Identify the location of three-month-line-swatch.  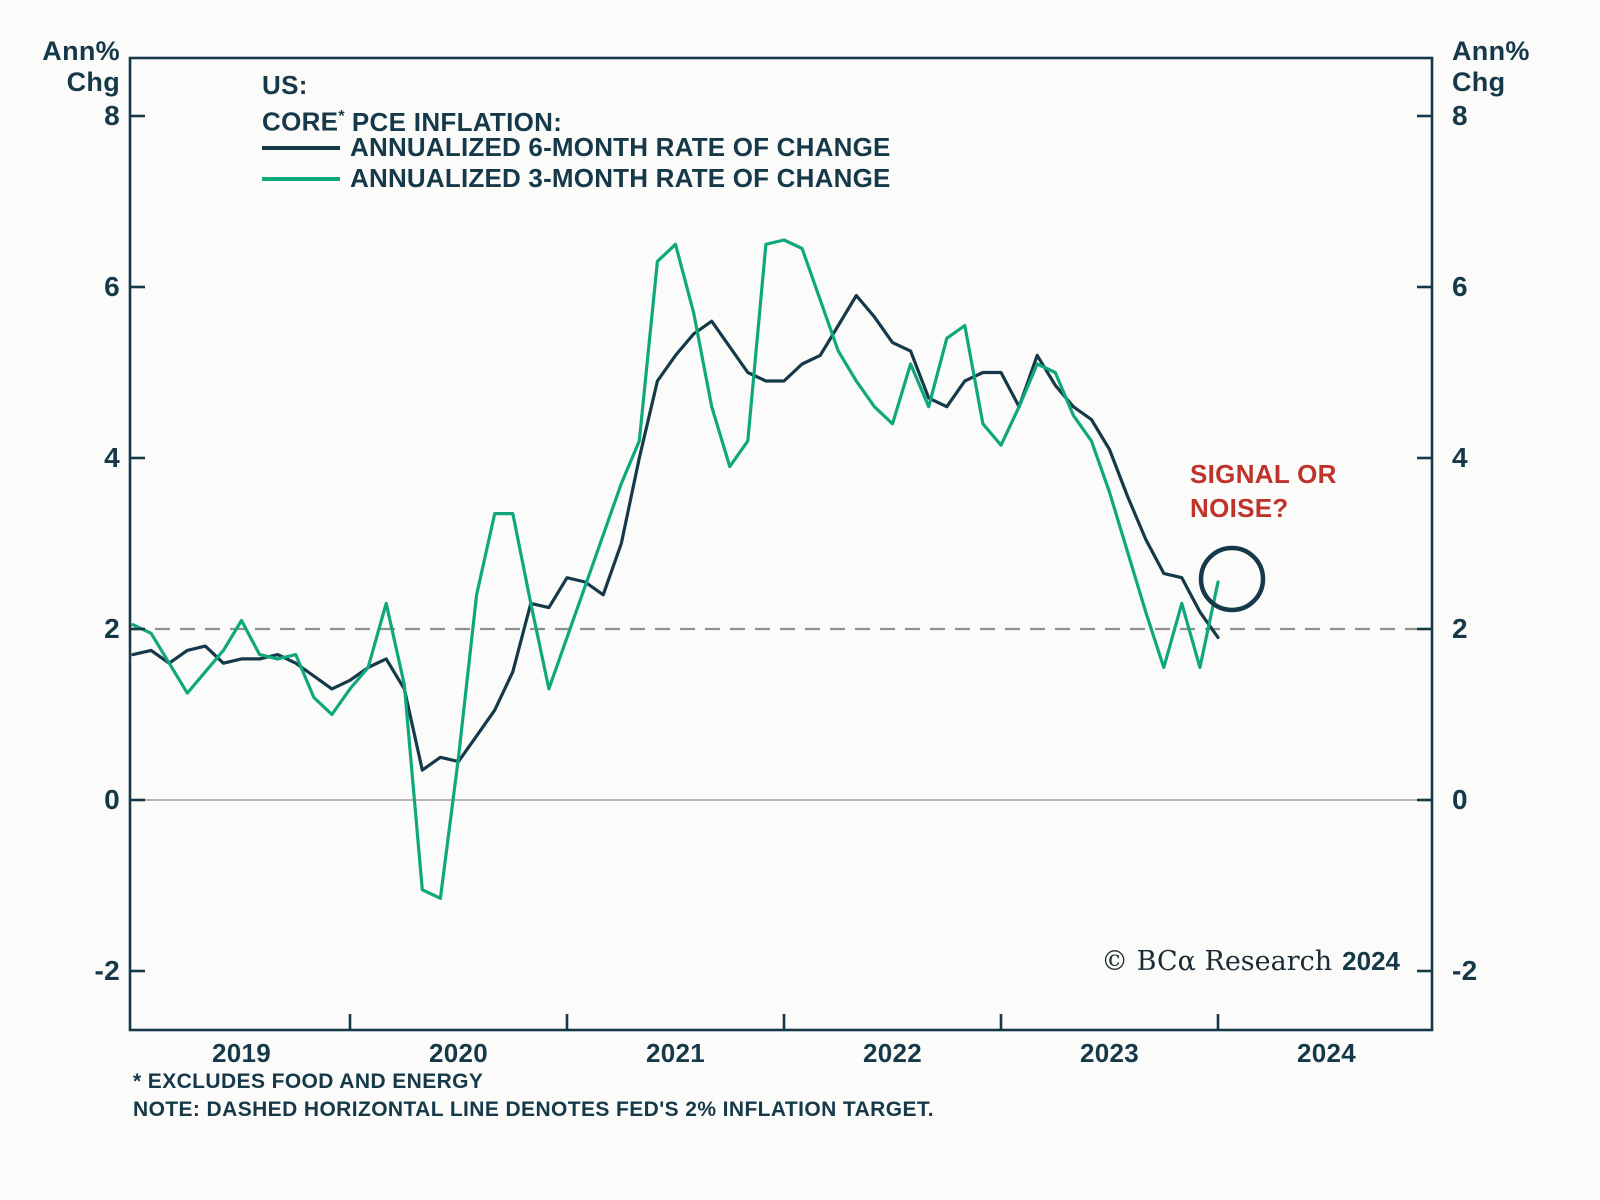
(301, 178).